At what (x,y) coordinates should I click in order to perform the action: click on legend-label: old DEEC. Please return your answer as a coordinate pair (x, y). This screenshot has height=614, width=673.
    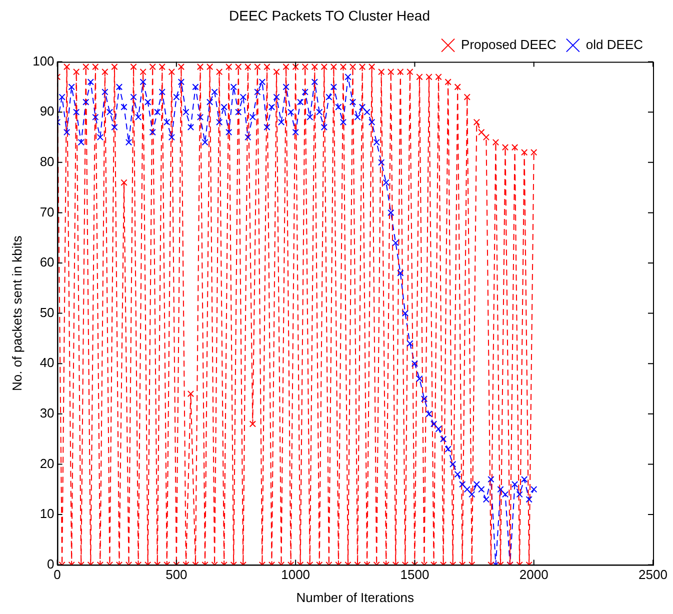
    Looking at the image, I should click on (614, 44).